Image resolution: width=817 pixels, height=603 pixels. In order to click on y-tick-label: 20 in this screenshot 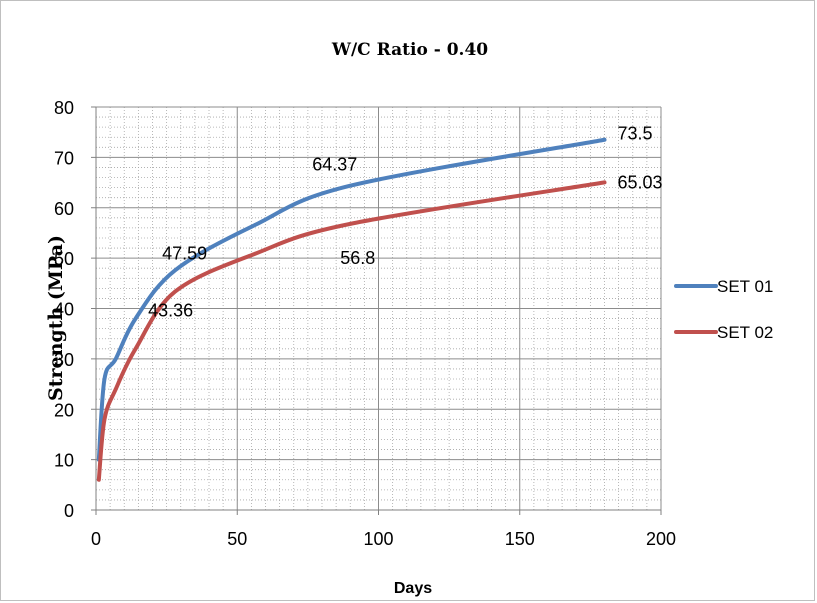, I will do `click(64, 410)`.